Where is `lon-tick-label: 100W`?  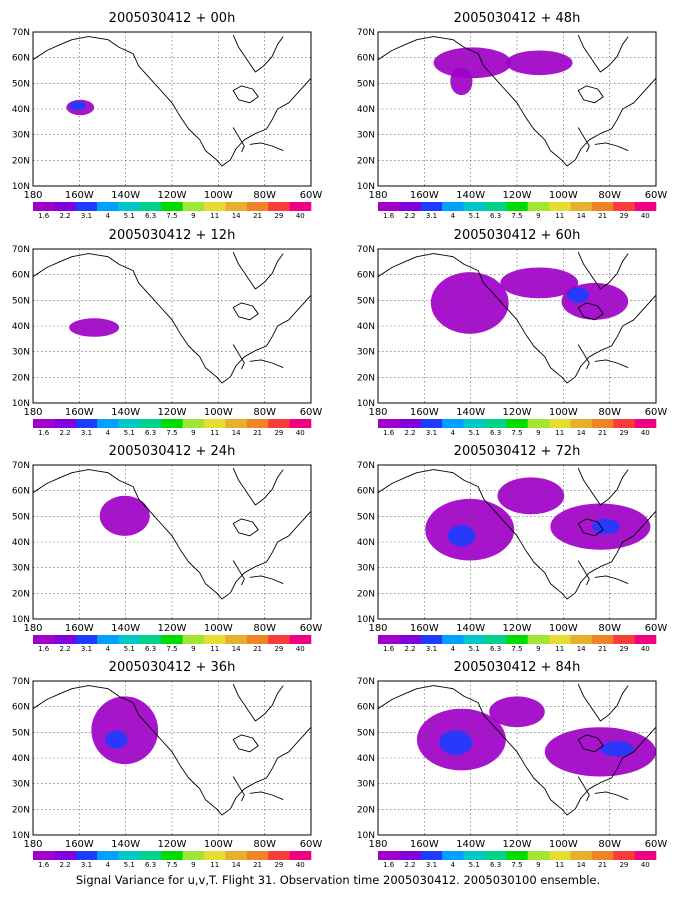
lon-tick-label: 100W is located at coordinates (563, 195).